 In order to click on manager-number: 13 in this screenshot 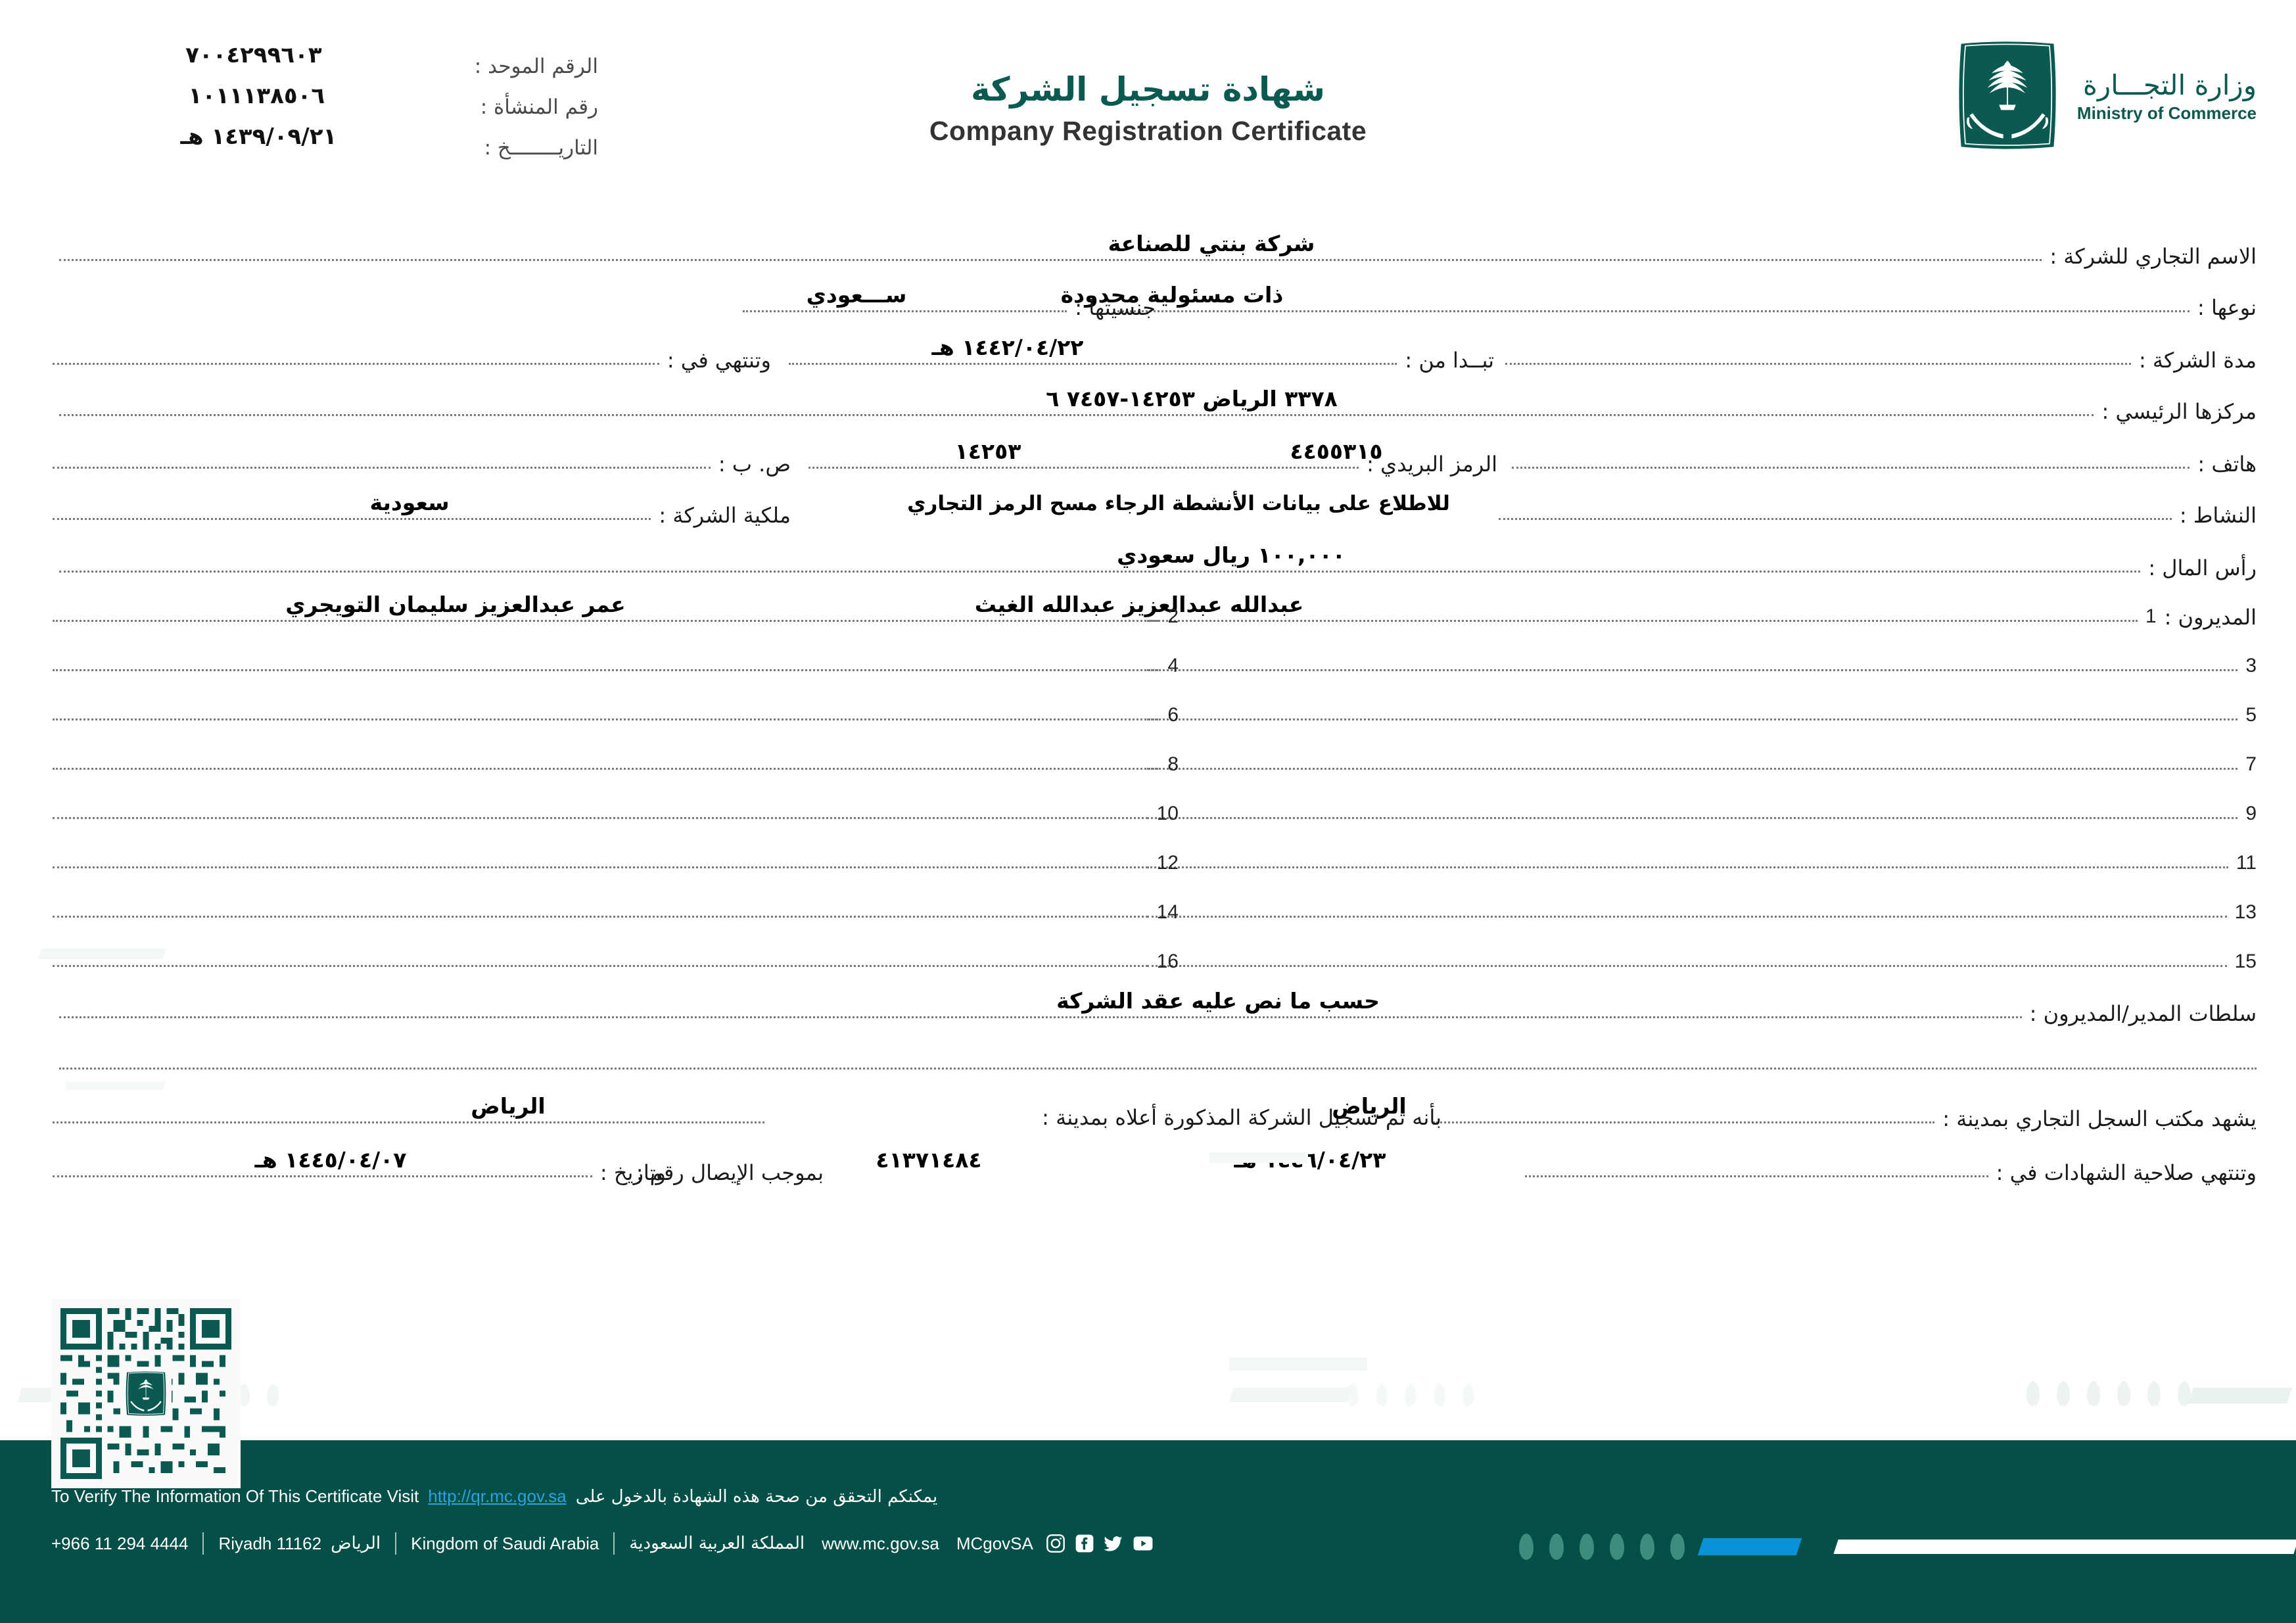, I will do `click(2245, 912)`.